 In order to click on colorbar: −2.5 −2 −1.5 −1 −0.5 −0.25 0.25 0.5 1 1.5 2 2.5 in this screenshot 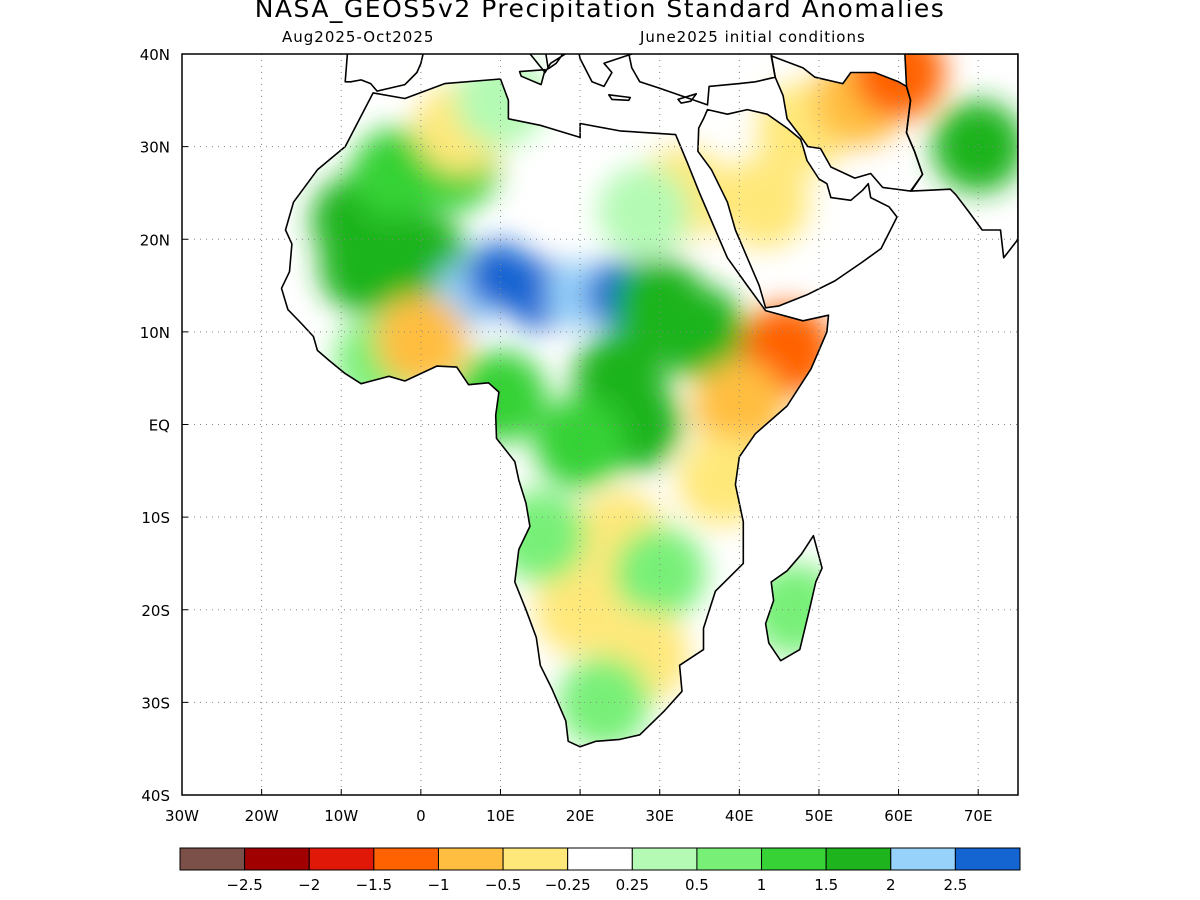, I will do `click(600, 870)`.